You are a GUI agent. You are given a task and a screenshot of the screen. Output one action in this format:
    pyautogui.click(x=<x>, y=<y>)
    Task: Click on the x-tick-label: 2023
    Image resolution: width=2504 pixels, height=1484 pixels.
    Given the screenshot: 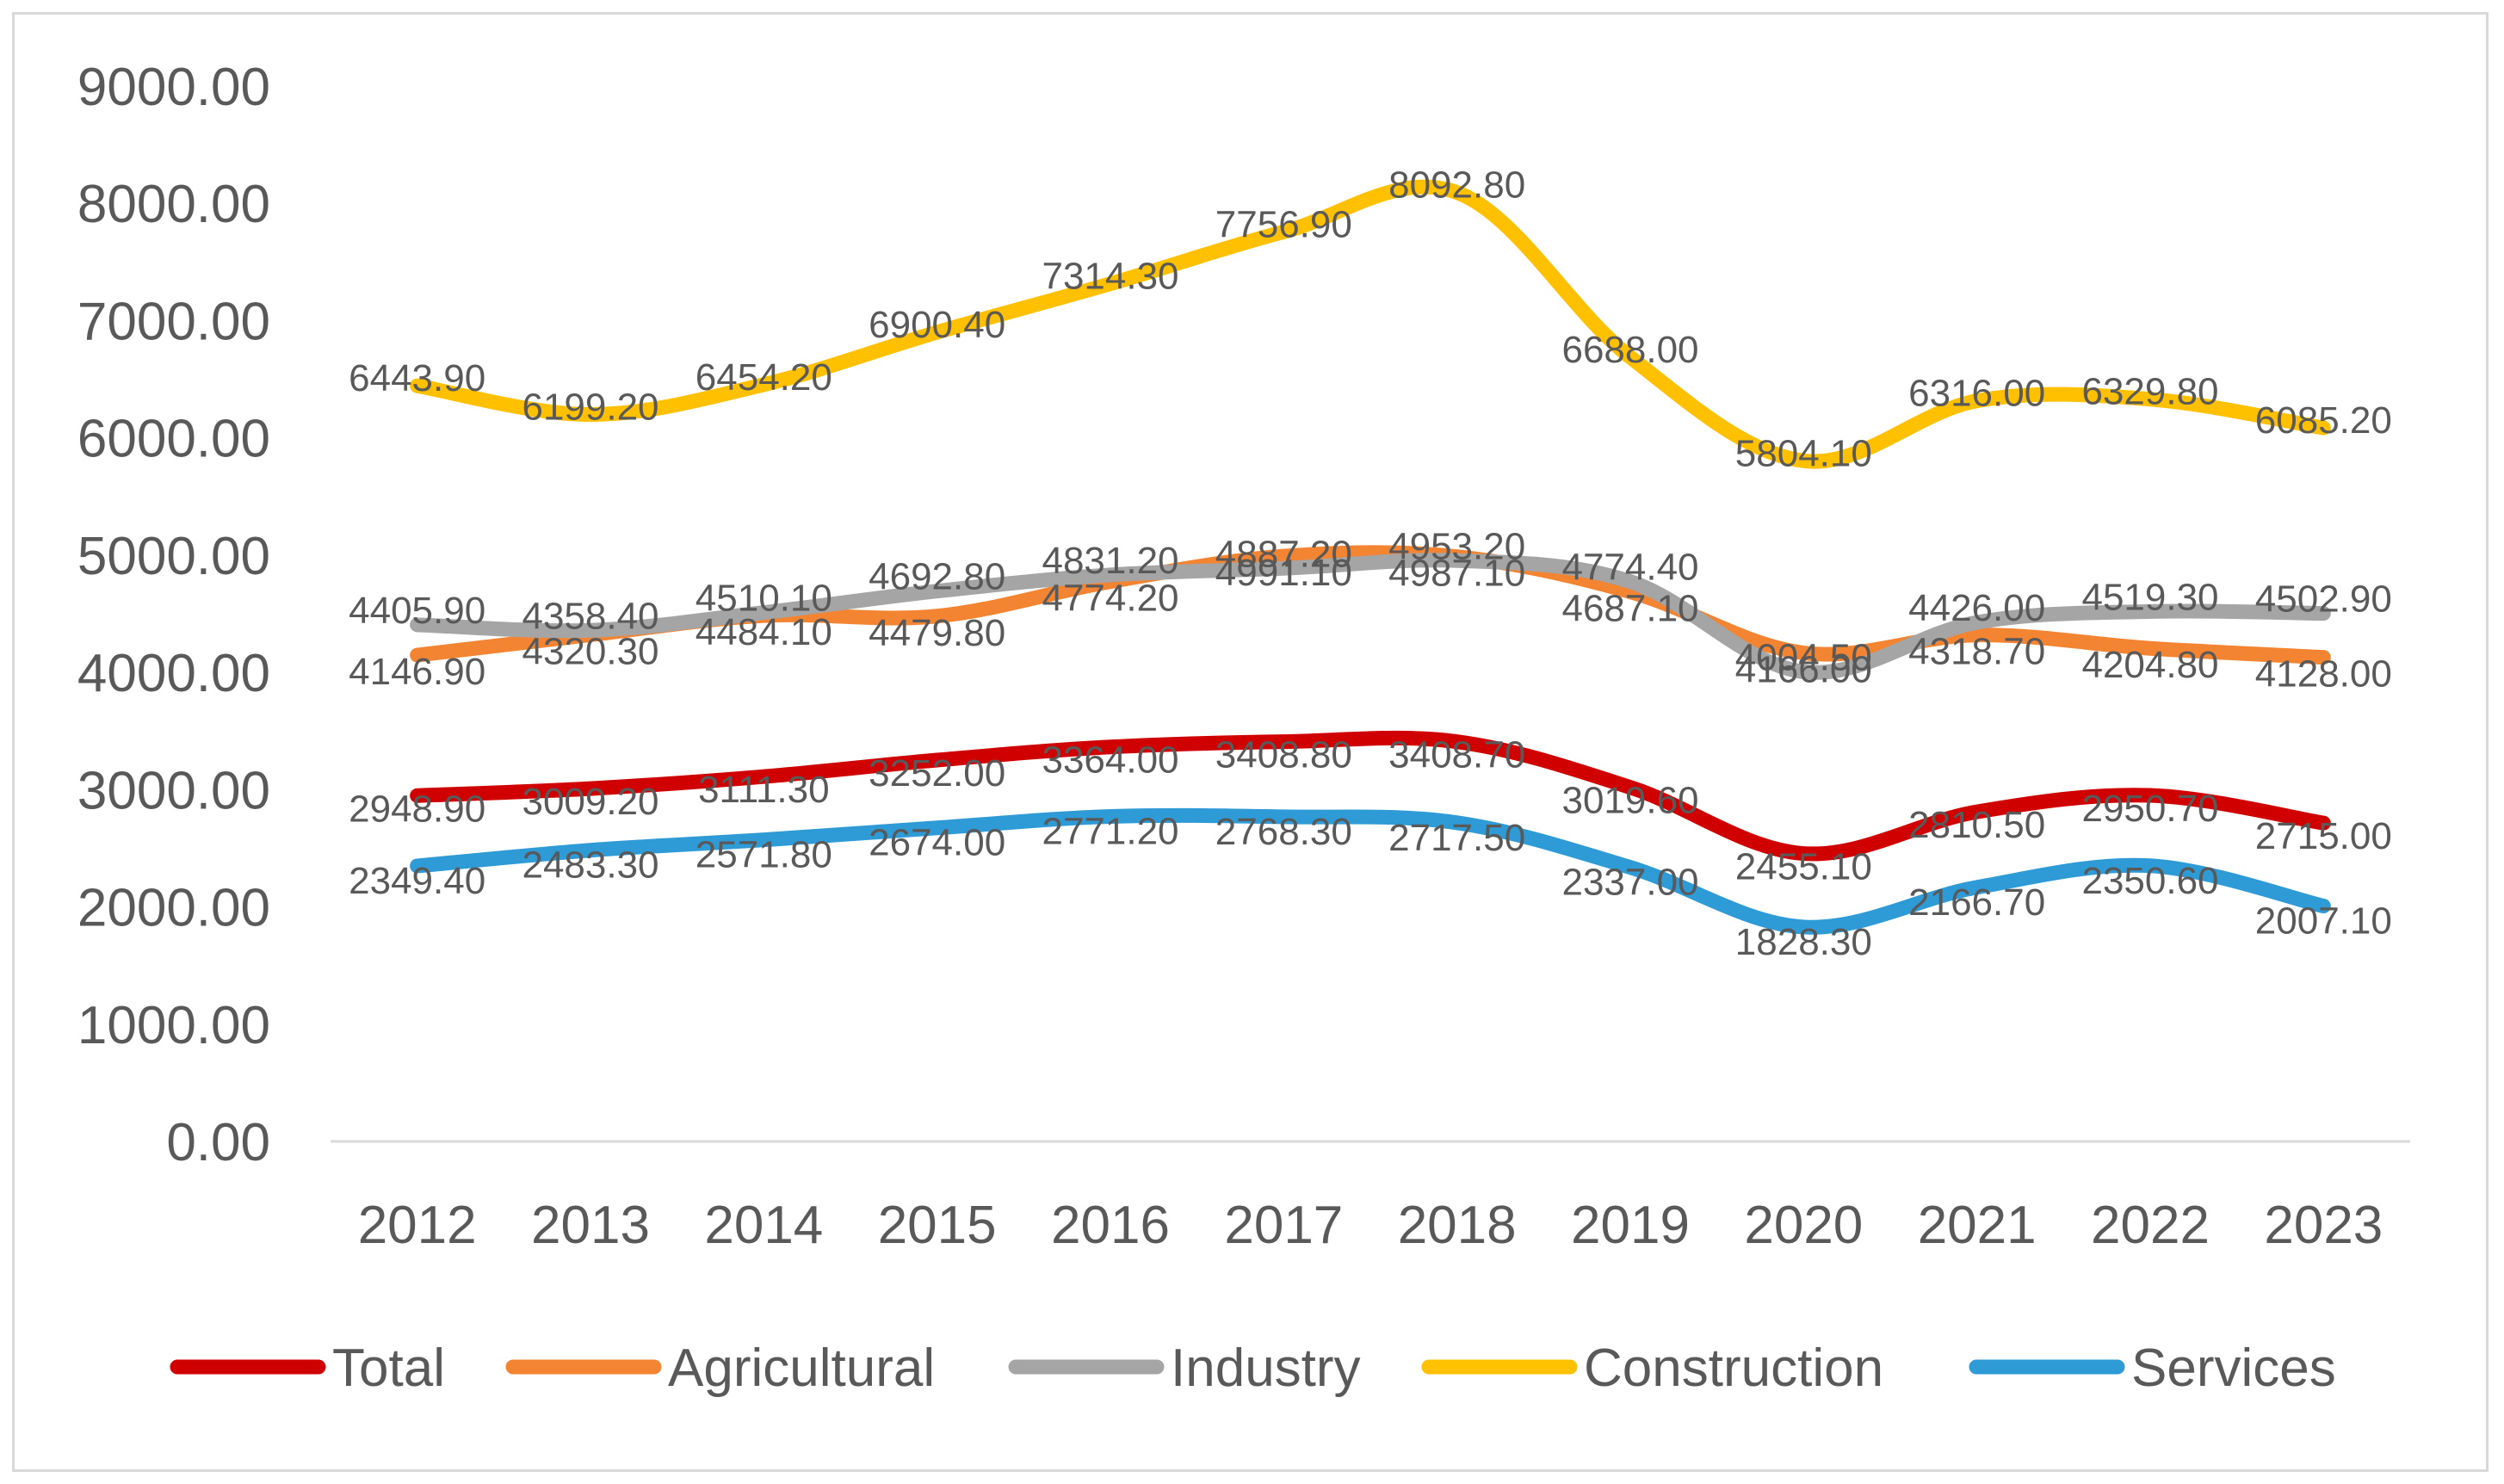 What is the action you would take?
    pyautogui.click(x=2323, y=1225)
    